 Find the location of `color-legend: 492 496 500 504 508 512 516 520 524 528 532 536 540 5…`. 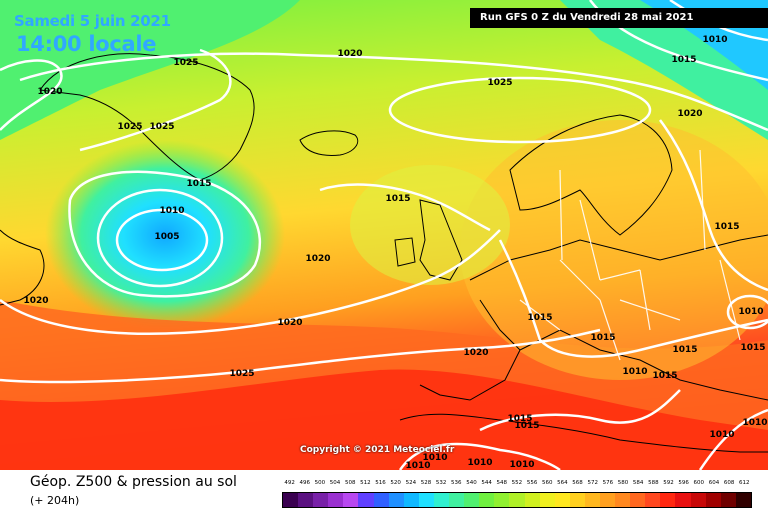

color-legend: 492 496 500 504 508 512 516 520 524 528 532 536 540 5… is located at coordinates (517, 495).